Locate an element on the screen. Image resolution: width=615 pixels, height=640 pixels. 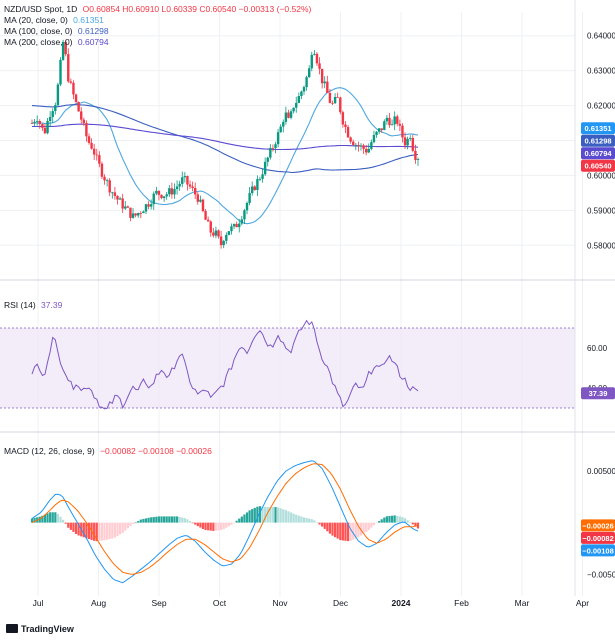
ma100-label: MA (100, close, 0) is located at coordinates (38, 31).